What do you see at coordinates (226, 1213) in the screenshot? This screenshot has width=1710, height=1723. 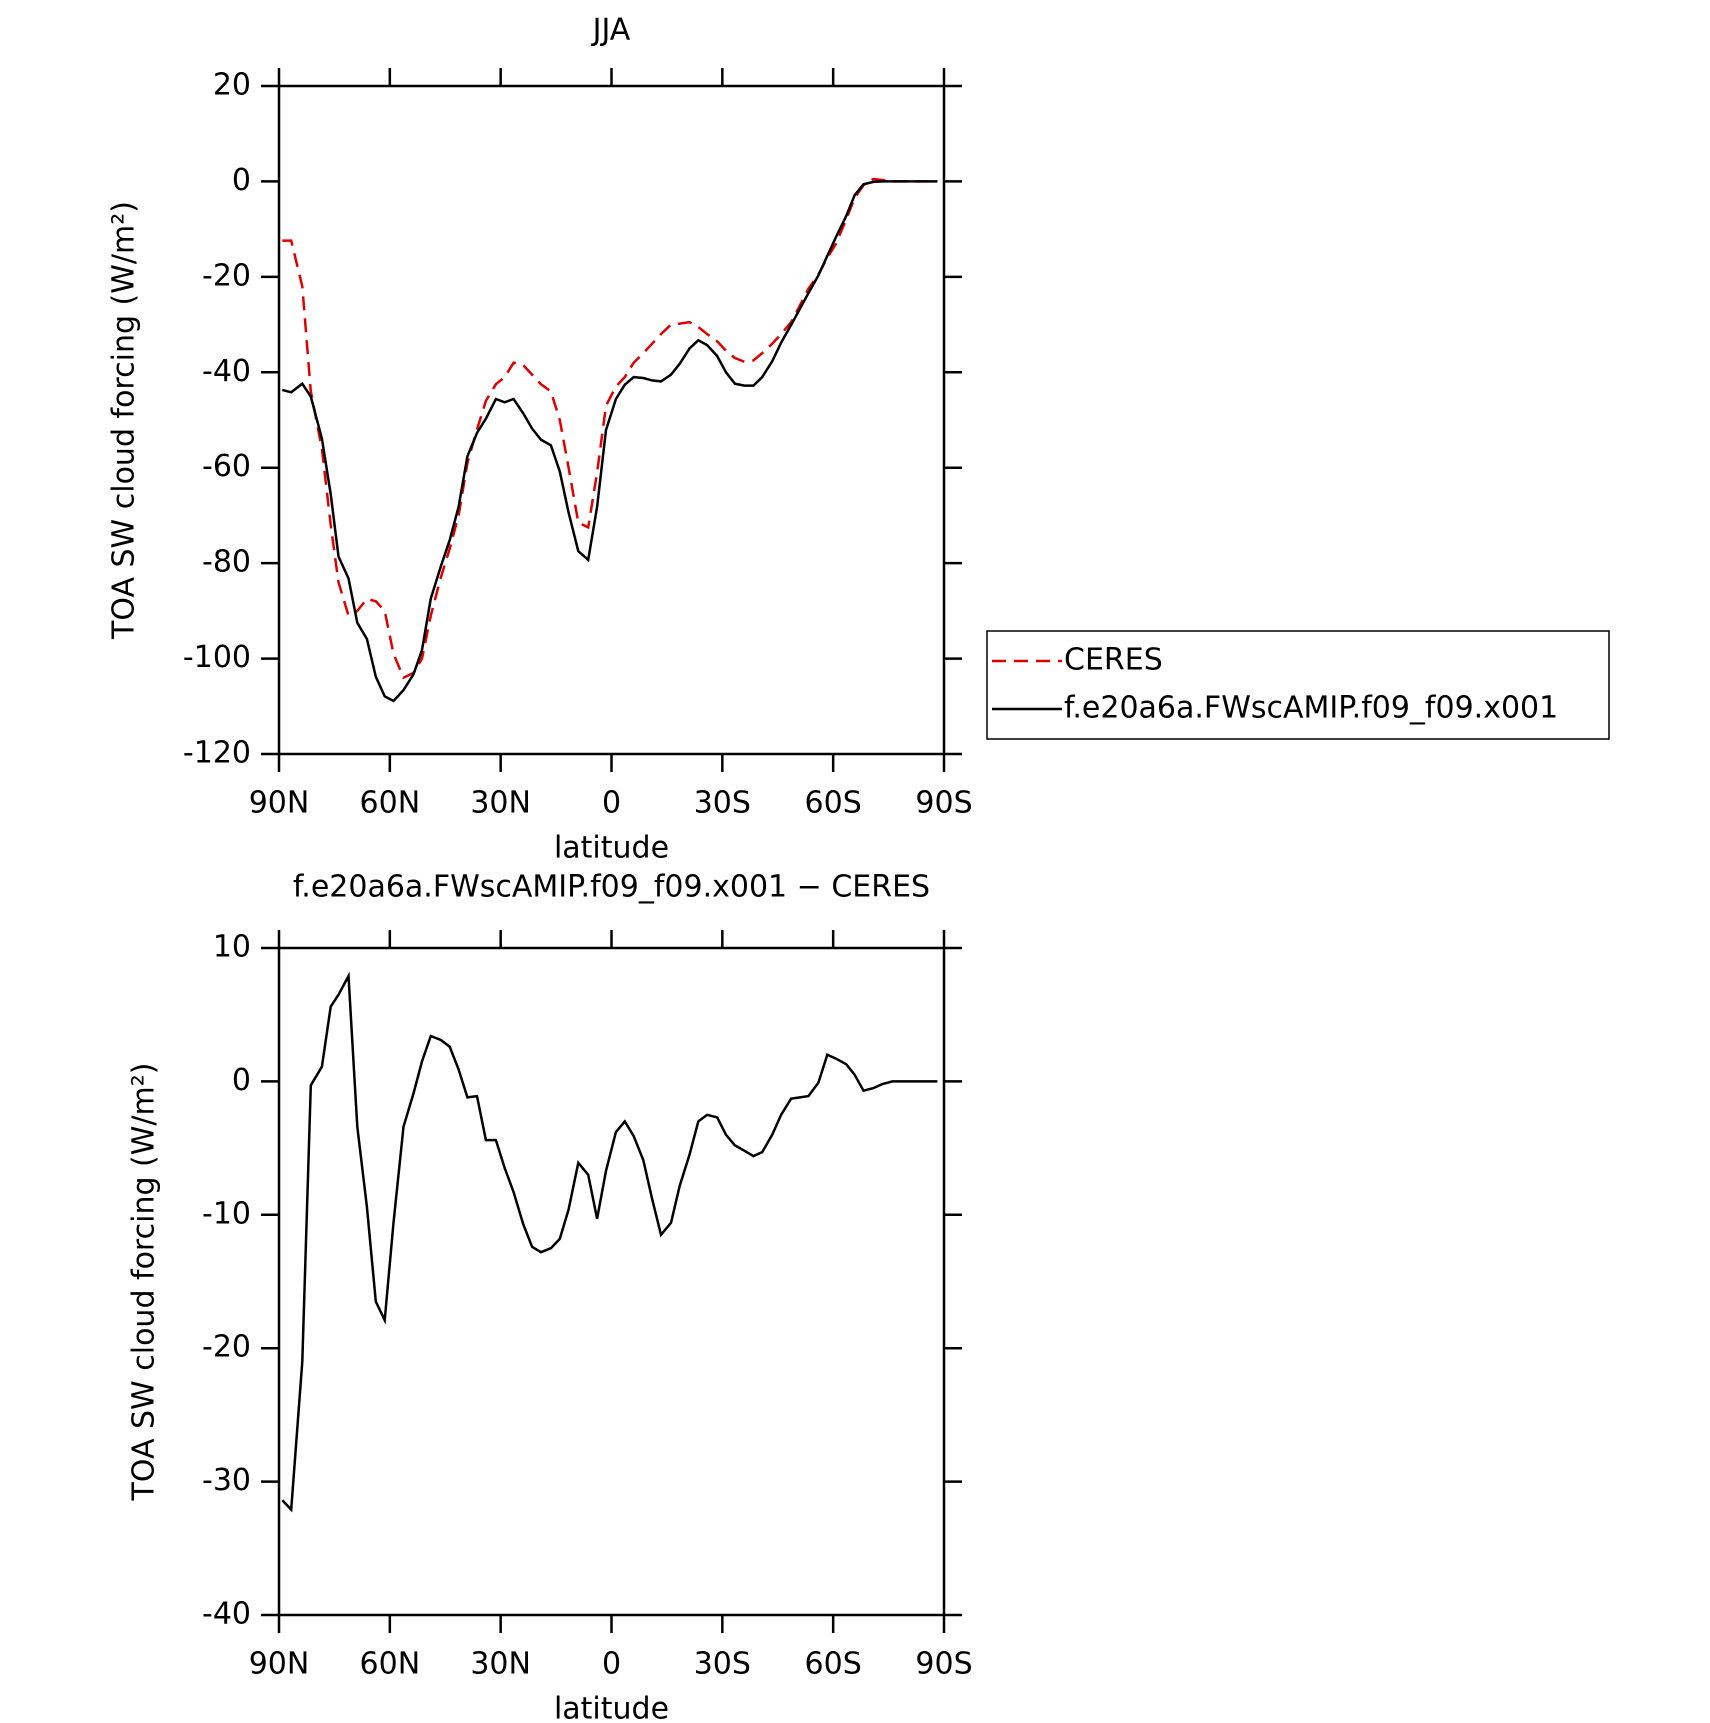 I see `y-tick-label: -10` at bounding box center [226, 1213].